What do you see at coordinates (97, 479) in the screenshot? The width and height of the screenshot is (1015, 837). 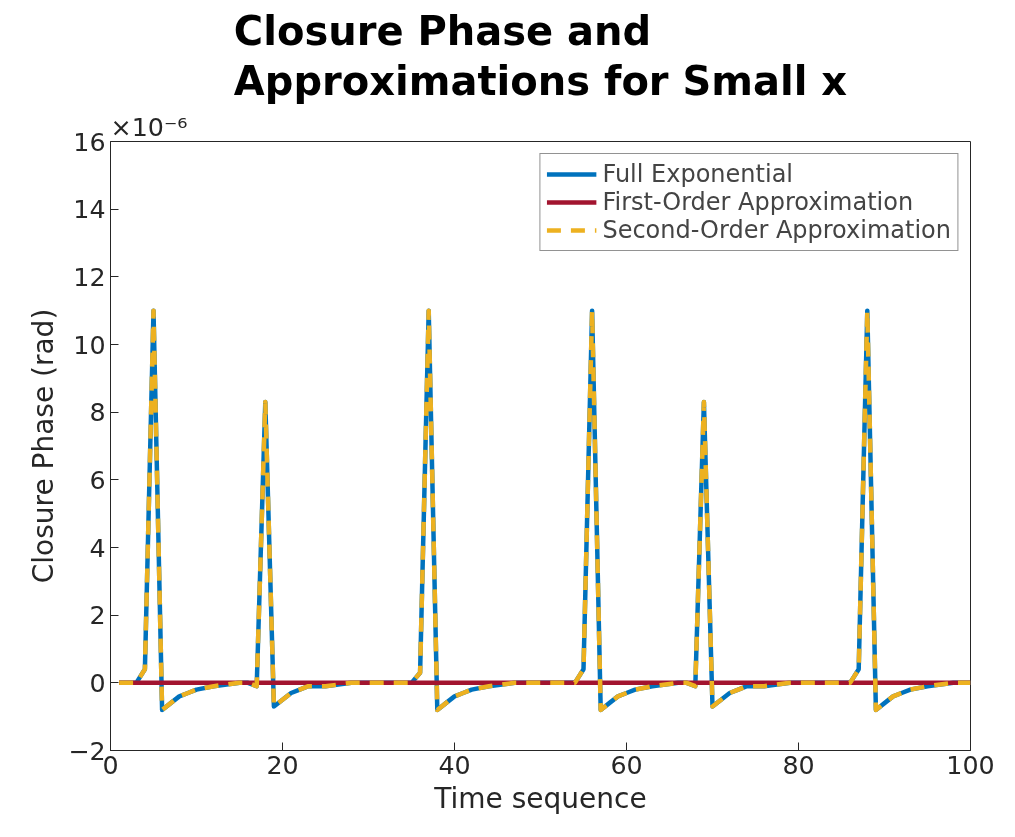 I see `y-tick-label: 6` at bounding box center [97, 479].